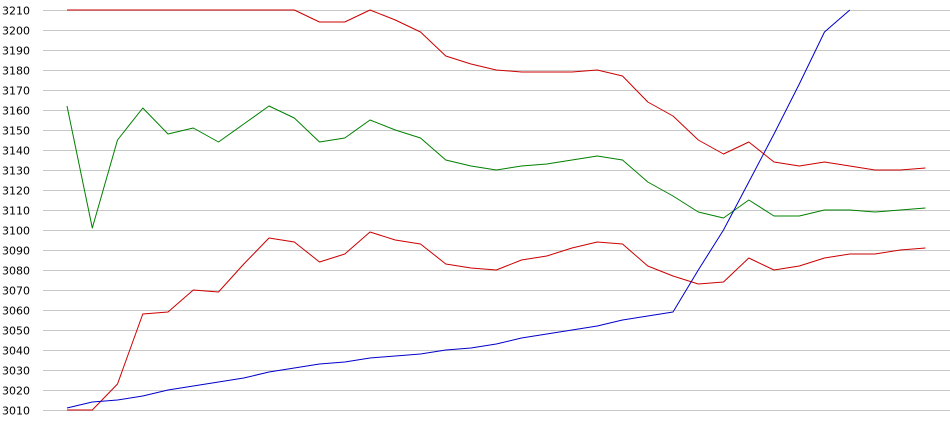  What do you see at coordinates (16, 171) in the screenshot?
I see `y-tick-label: 3130` at bounding box center [16, 171].